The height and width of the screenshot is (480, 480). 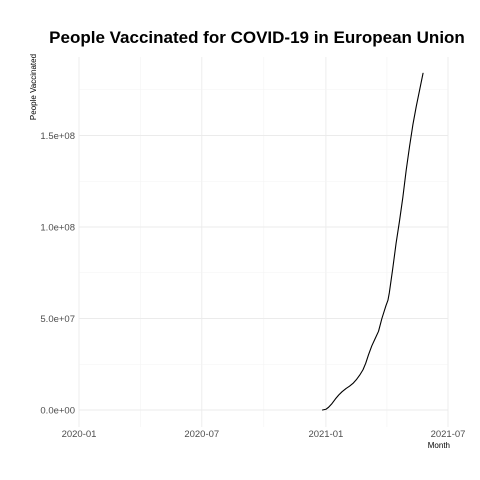 I want to click on x-tick-label-1: 2020-07, so click(x=201, y=434).